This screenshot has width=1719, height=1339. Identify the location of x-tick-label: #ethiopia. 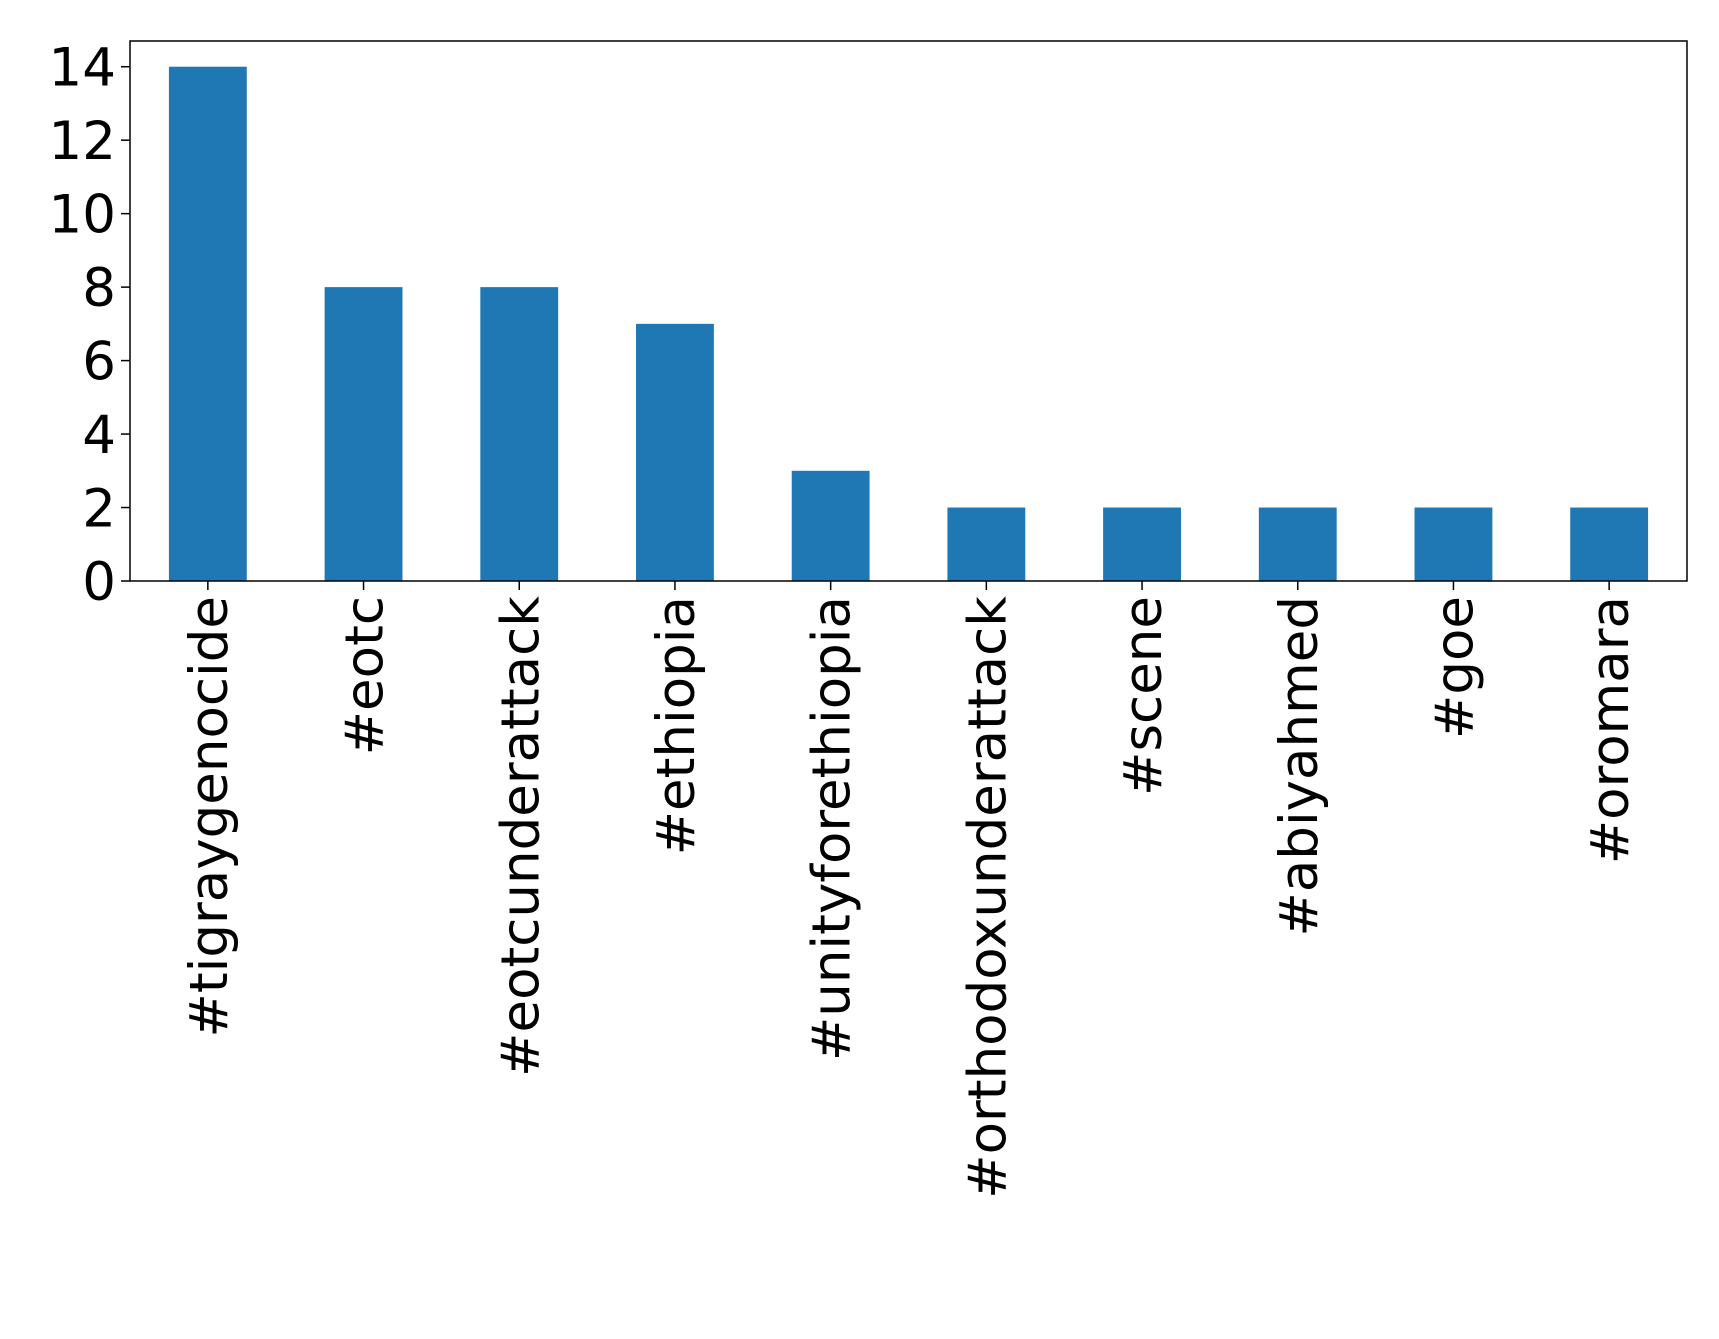
(676, 725).